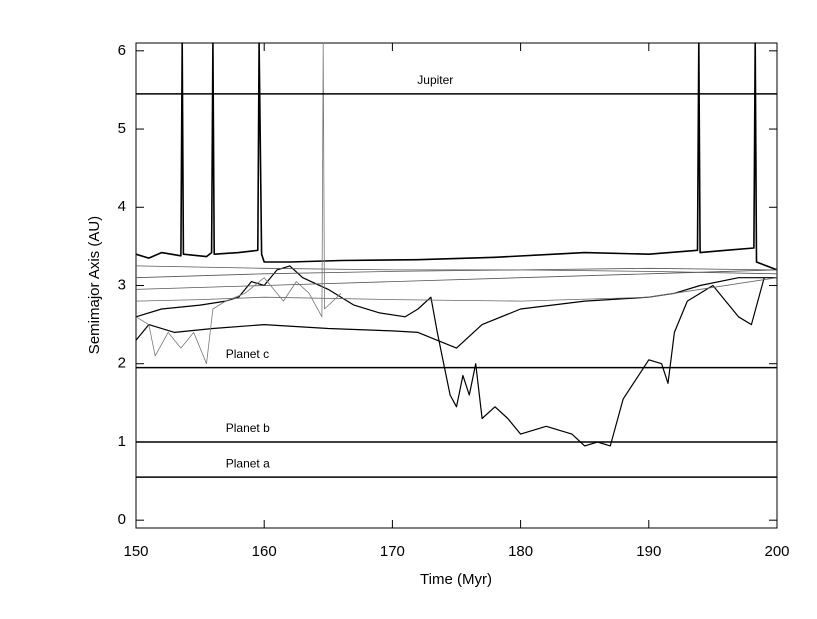  Describe the element at coordinates (122, 50) in the screenshot. I see `y-tick-label: 6` at that location.